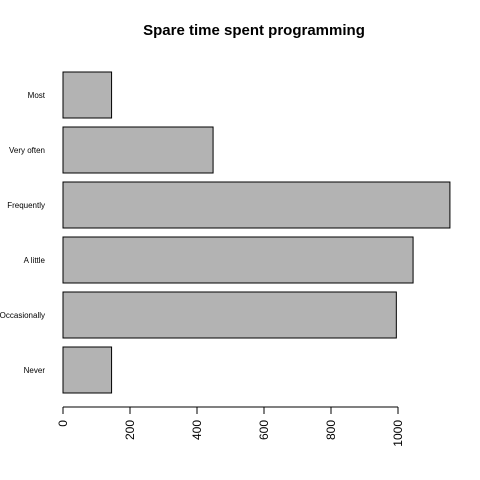 This screenshot has width=480, height=480. Describe the element at coordinates (87, 370) in the screenshot. I see `bar-never` at that location.